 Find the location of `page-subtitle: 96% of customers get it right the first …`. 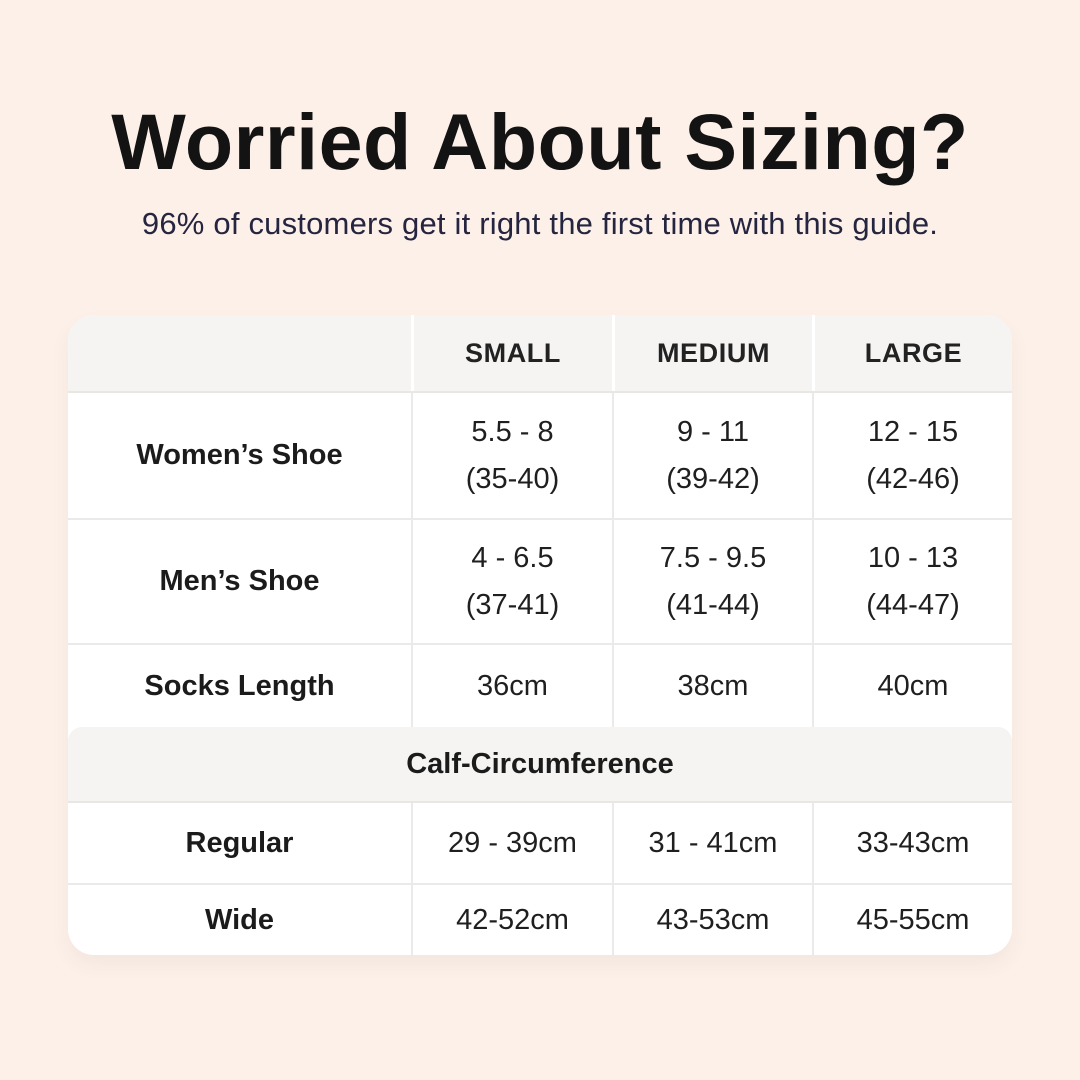

page-subtitle: 96% of customers get it right the first … is located at coordinates (540, 223).